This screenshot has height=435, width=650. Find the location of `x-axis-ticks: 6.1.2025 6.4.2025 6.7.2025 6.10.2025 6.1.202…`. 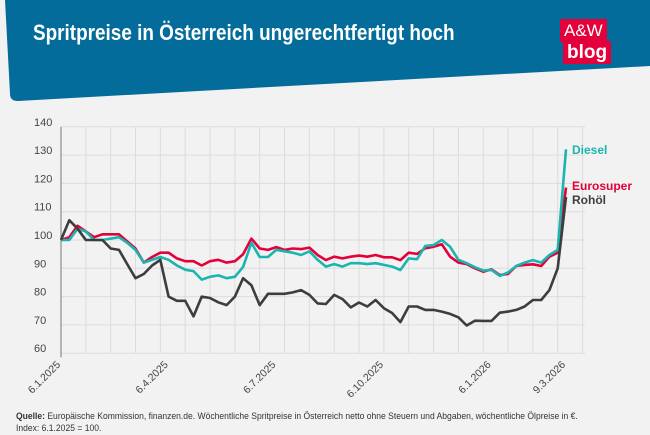

x-axis-ticks: 6.1.2025 6.4.2025 6.7.2025 6.10.2025 6.1.202… is located at coordinates (297, 380).